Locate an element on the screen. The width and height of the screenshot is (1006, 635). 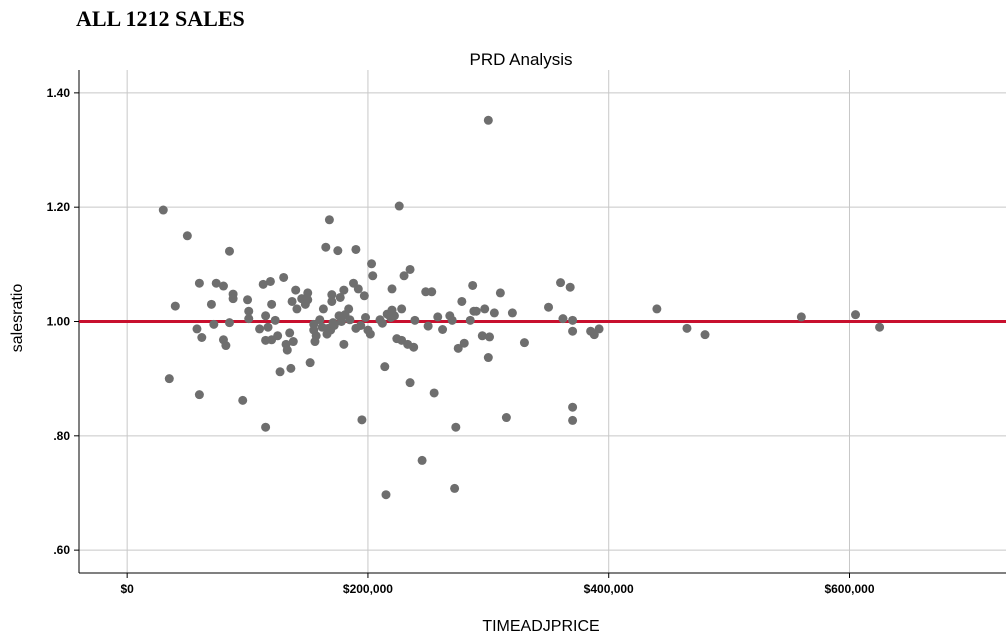
x-tick-label: $600,000 is located at coordinates (849, 589).